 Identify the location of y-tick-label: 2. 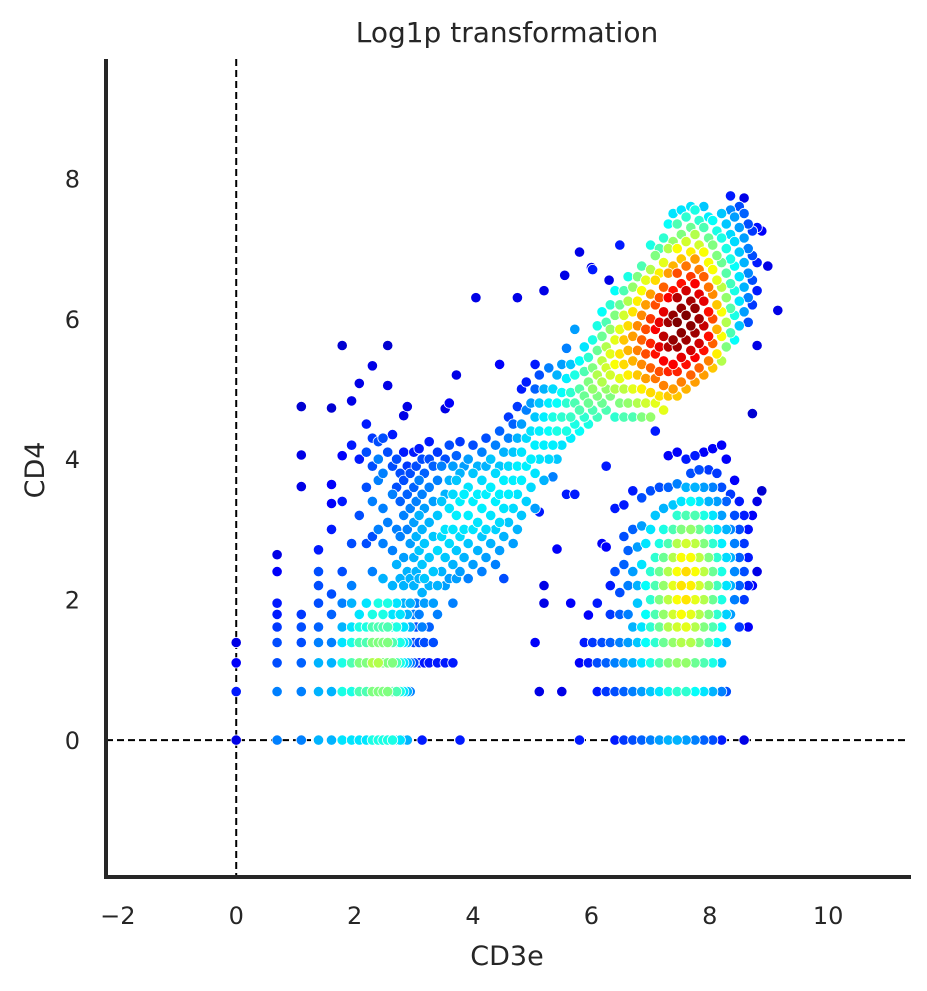
(72, 601).